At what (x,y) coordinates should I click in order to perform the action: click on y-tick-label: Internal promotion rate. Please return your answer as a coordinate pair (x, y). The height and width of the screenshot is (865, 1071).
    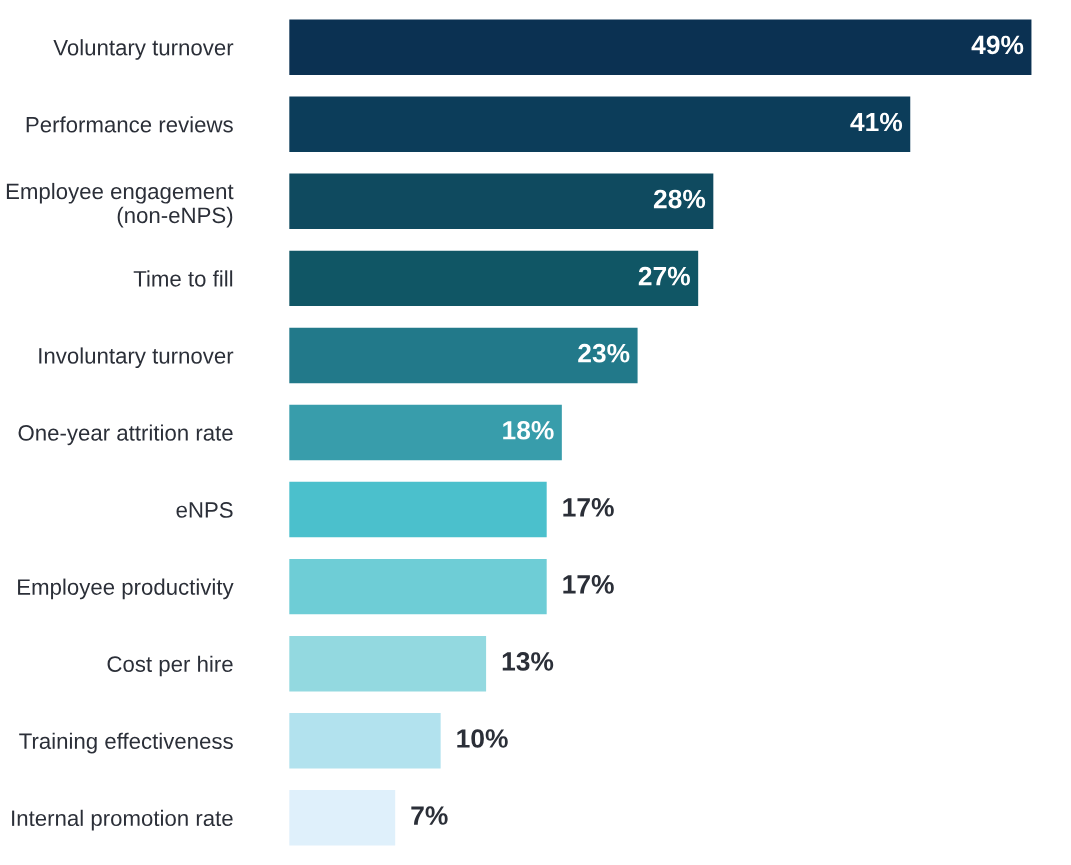
    Looking at the image, I should click on (122, 820).